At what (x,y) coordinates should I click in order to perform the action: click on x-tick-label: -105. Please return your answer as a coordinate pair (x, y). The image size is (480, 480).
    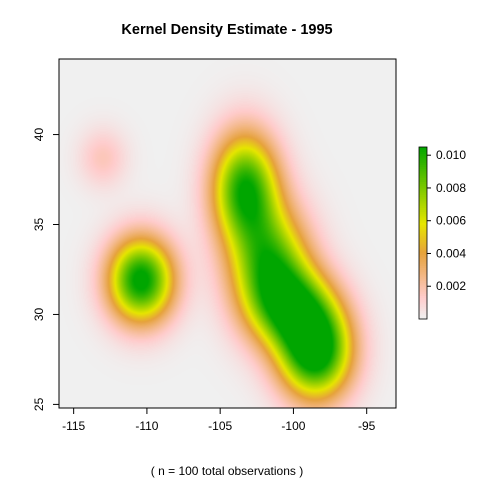
    Looking at the image, I should click on (220, 426).